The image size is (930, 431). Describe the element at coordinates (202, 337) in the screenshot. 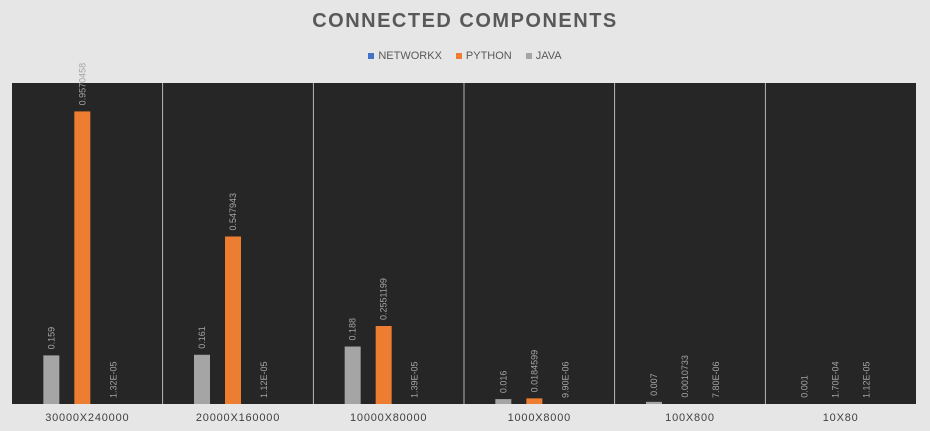

I see `data-label: 0.161` at that location.